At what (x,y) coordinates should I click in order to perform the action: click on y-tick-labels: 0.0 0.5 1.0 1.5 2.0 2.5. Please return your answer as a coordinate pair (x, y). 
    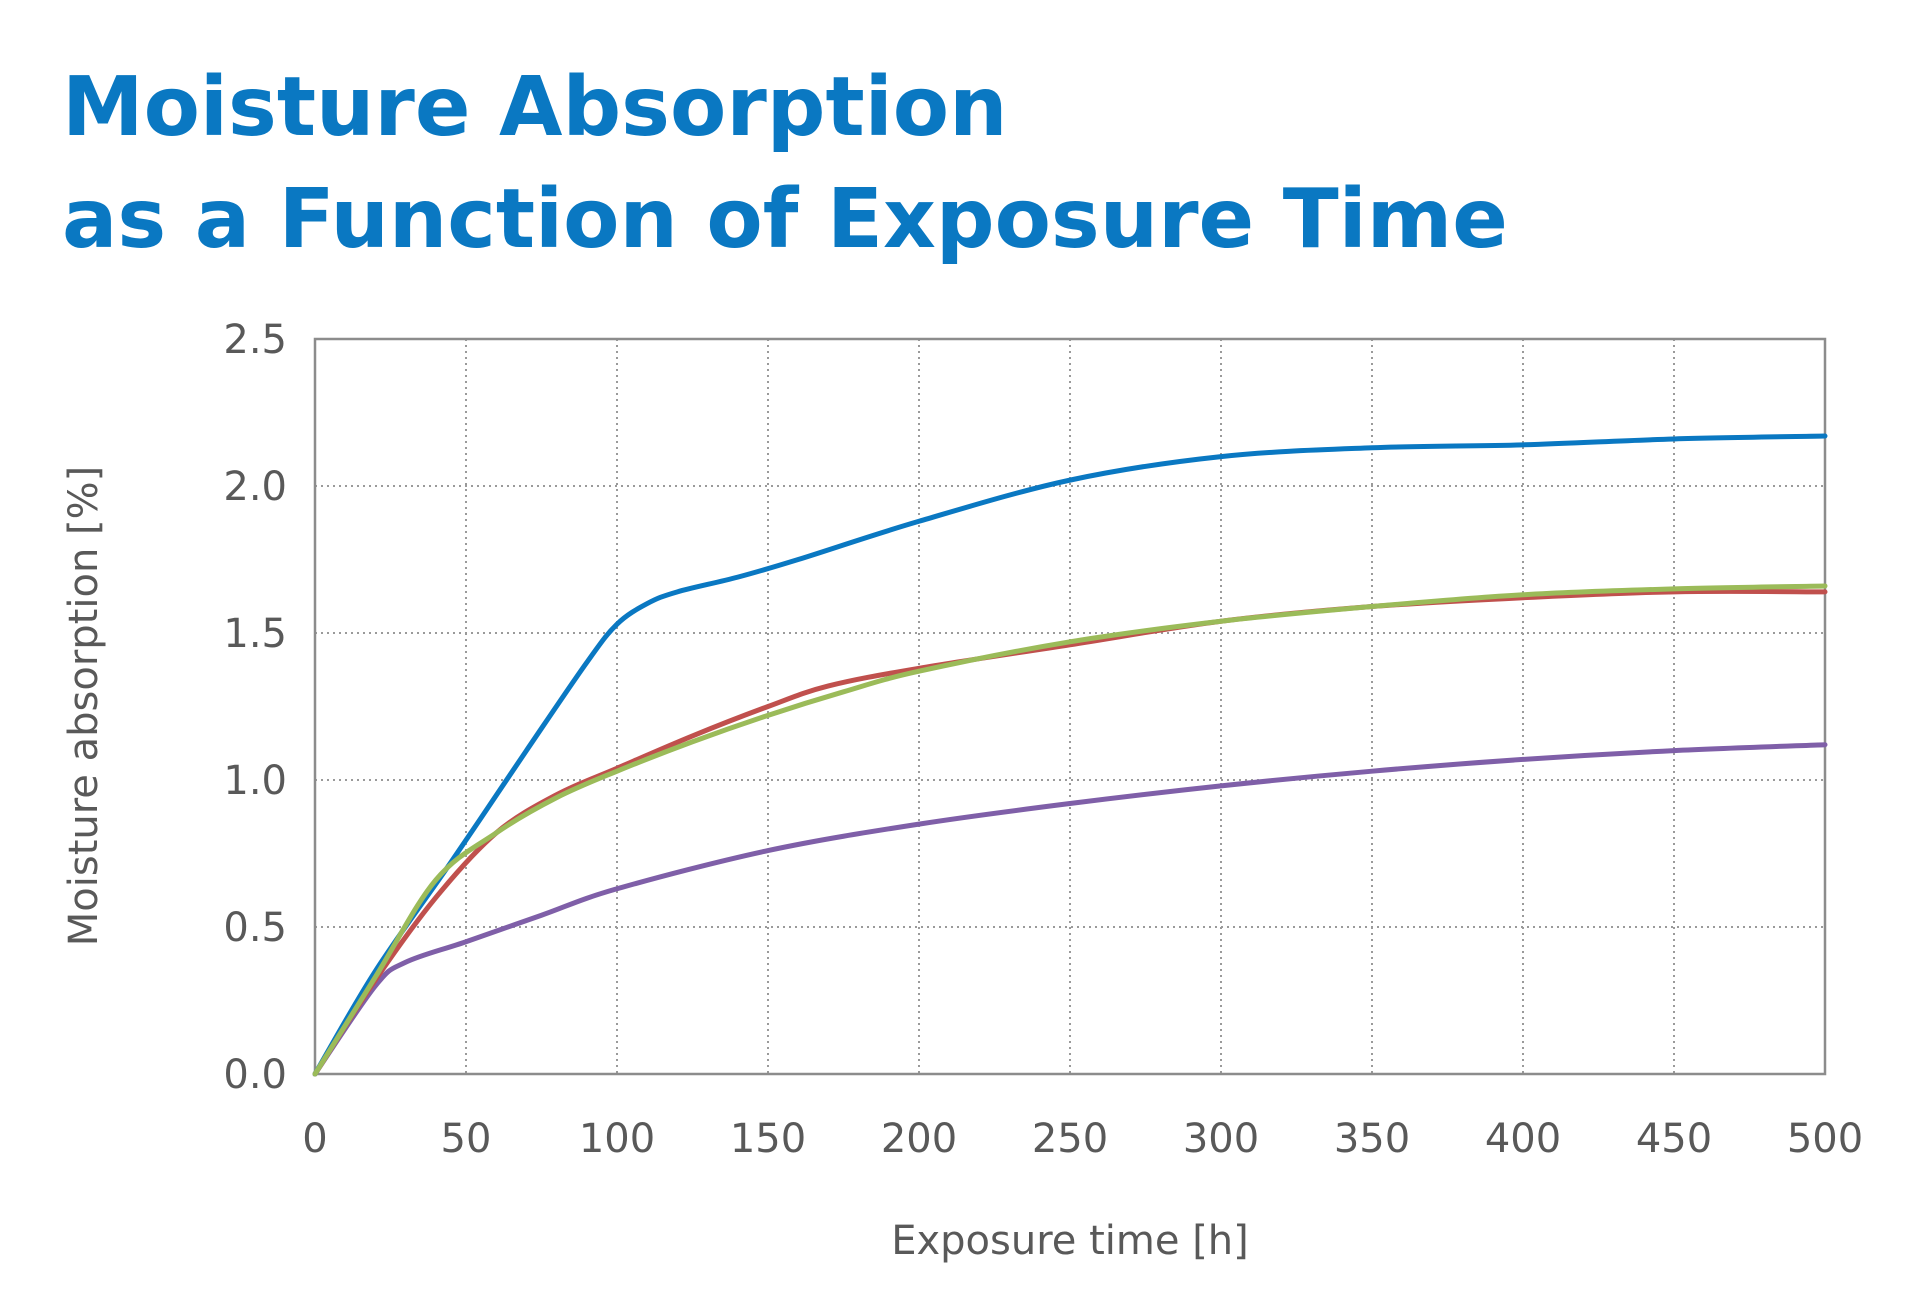
    Looking at the image, I should click on (255, 707).